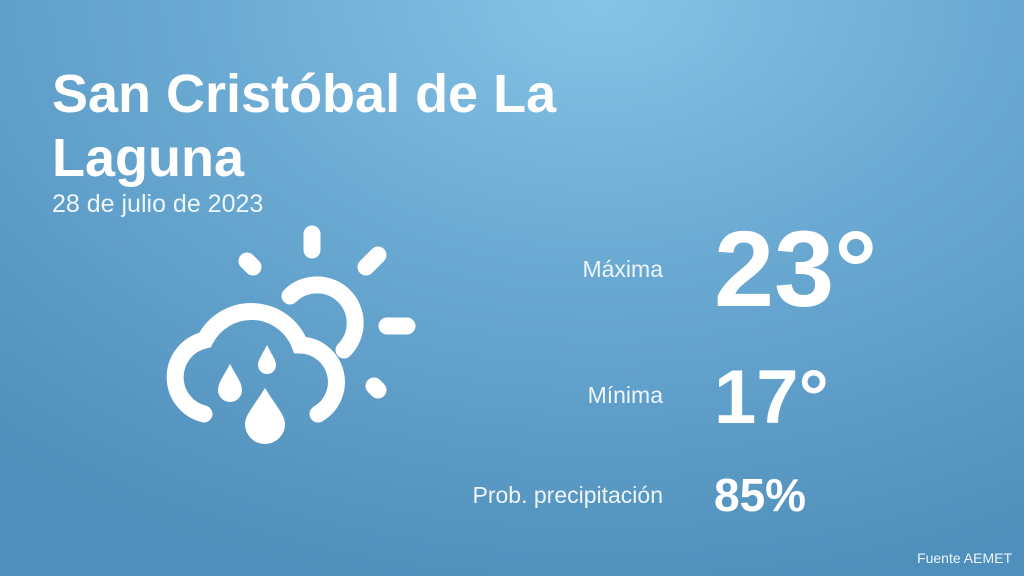 The height and width of the screenshot is (576, 1024). Describe the element at coordinates (796, 268) in the screenshot. I see `max-value: 23°` at that location.